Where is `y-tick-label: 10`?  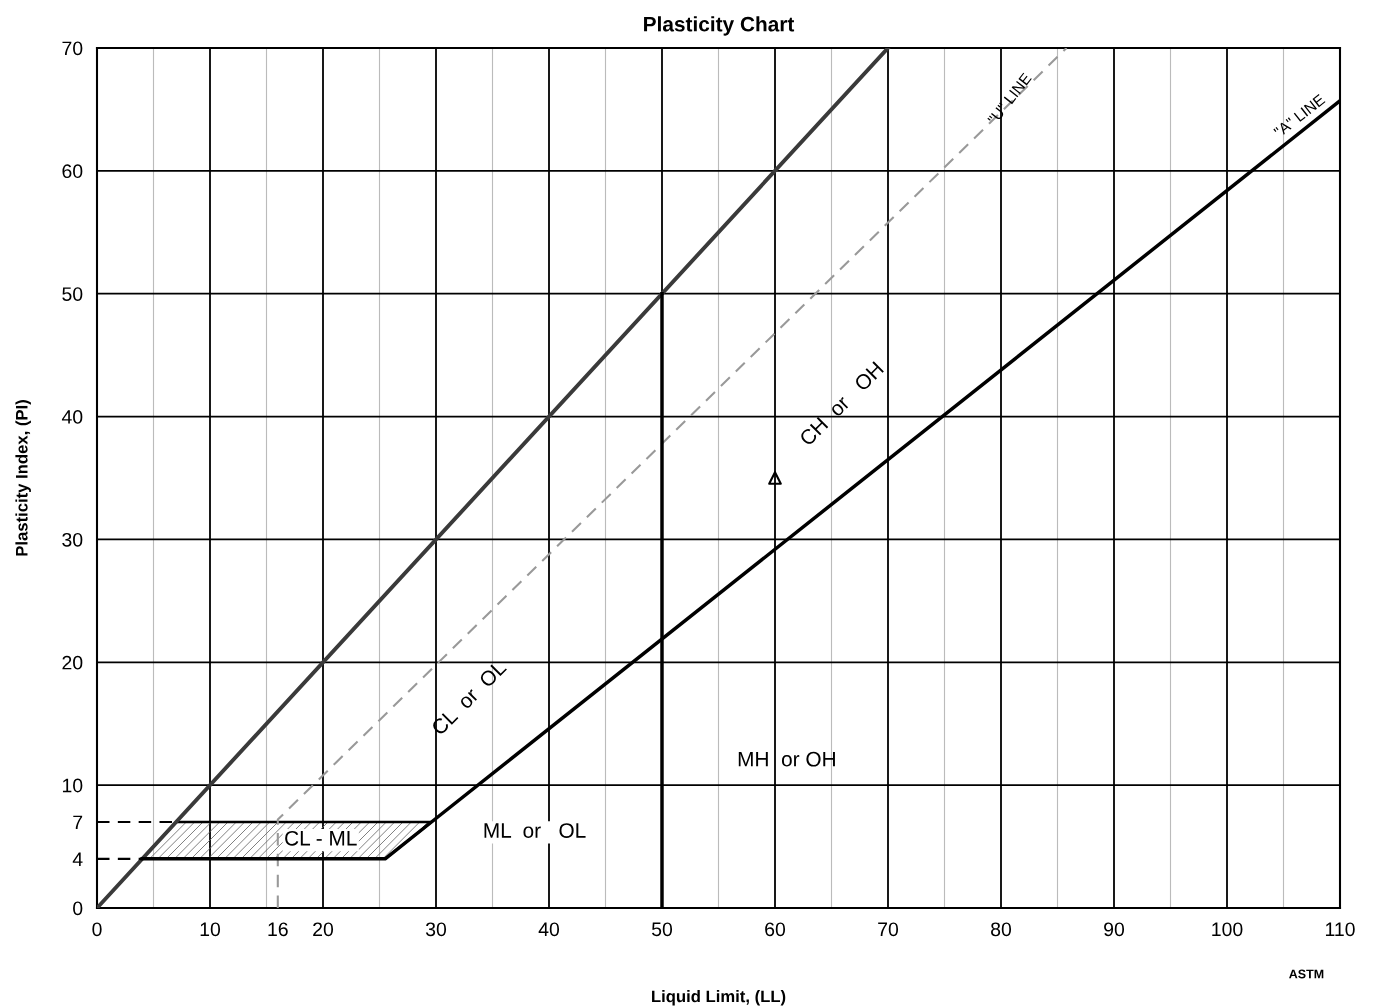
y-tick-label: 10 is located at coordinates (72, 785).